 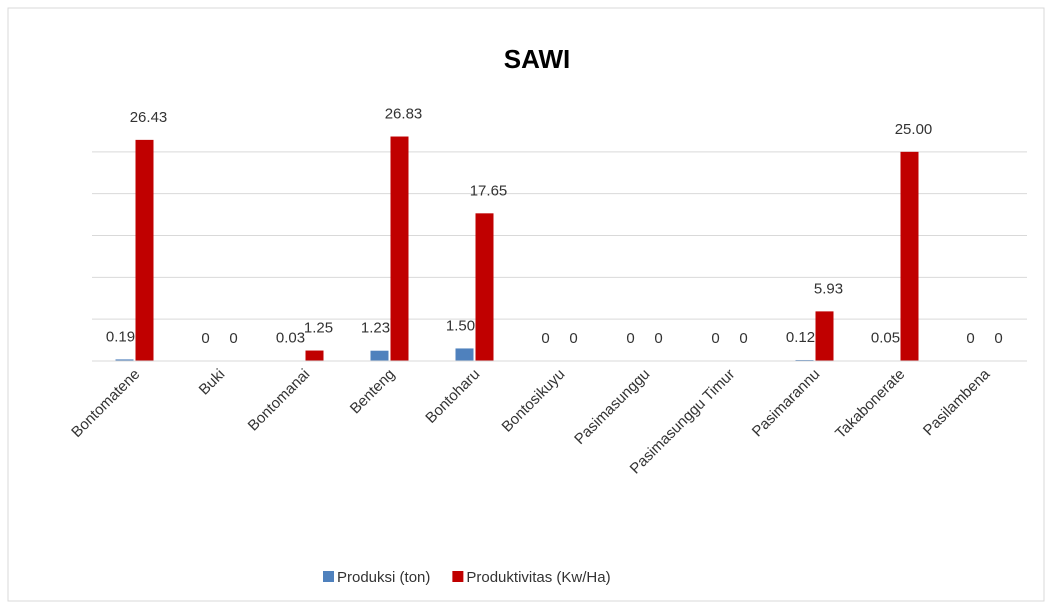 What do you see at coordinates (828, 288) in the screenshot?
I see `data-label: 5.93` at bounding box center [828, 288].